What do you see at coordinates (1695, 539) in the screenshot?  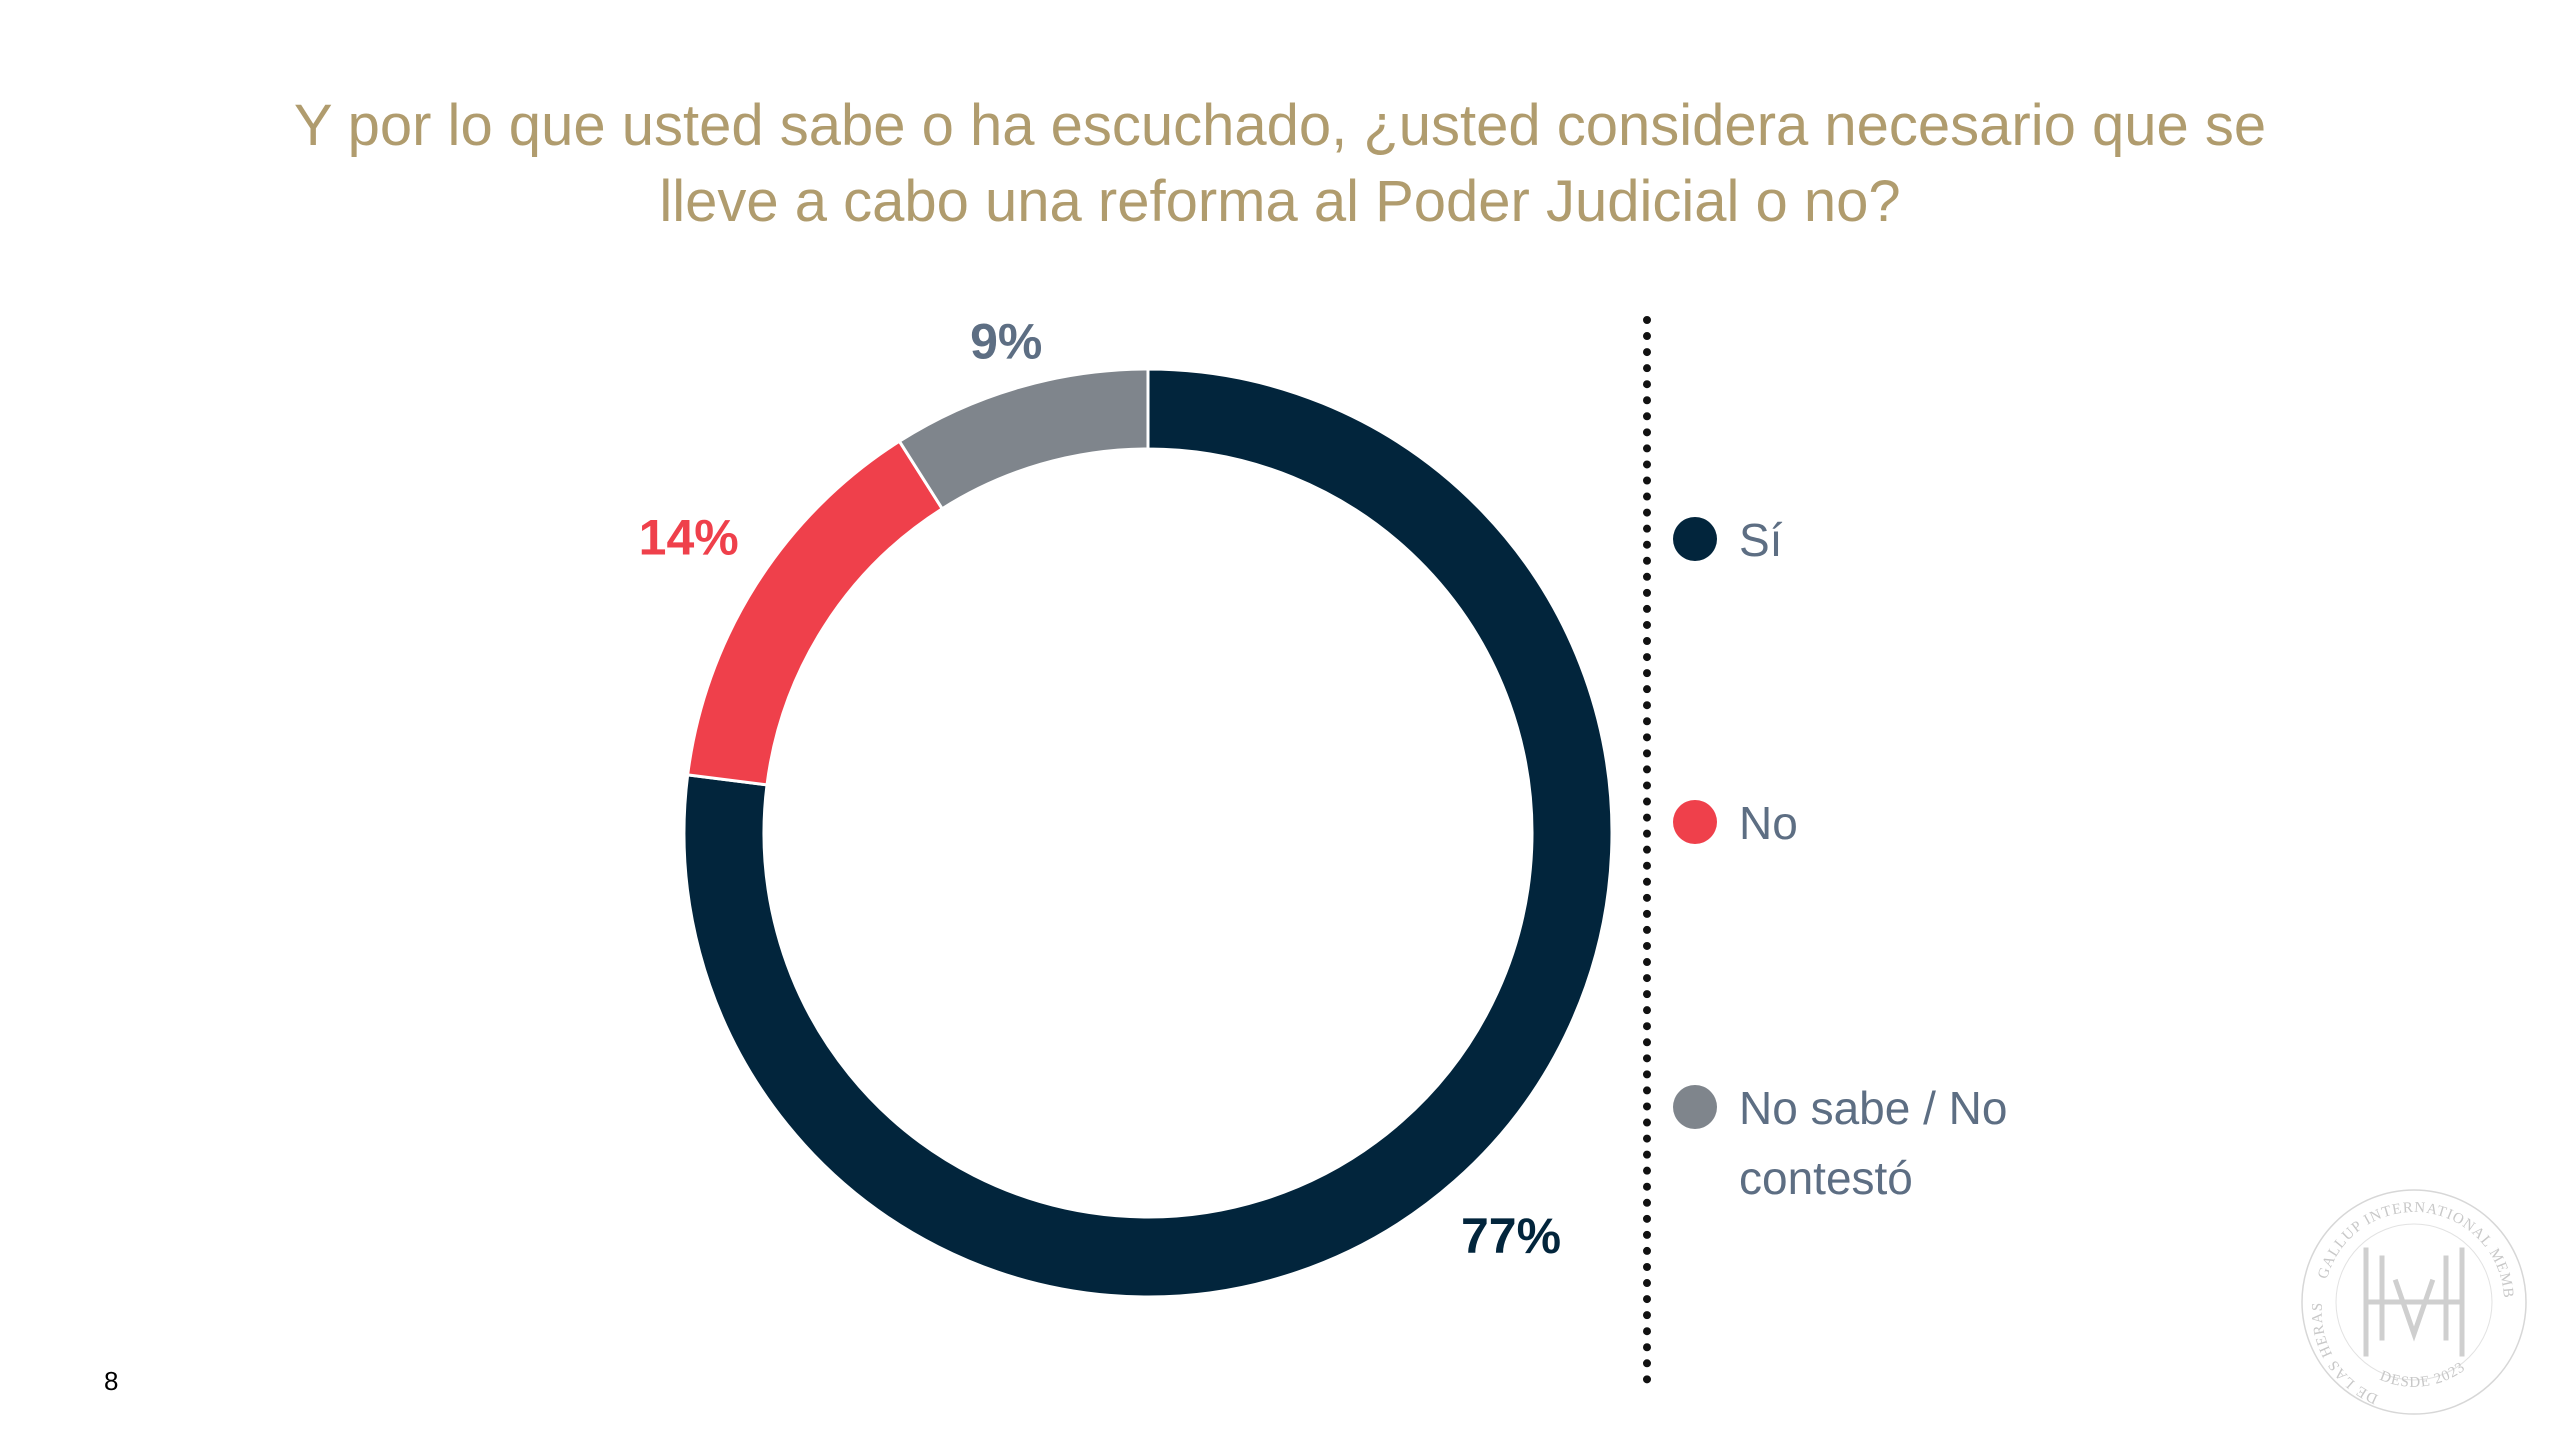 I see `legend-swatch-si` at bounding box center [1695, 539].